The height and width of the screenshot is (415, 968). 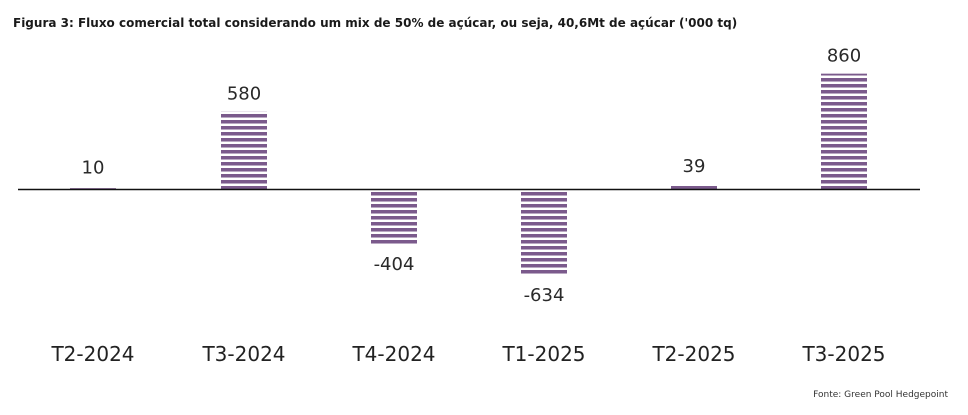 I want to click on data-label-t1-2025: -634, so click(x=544, y=295).